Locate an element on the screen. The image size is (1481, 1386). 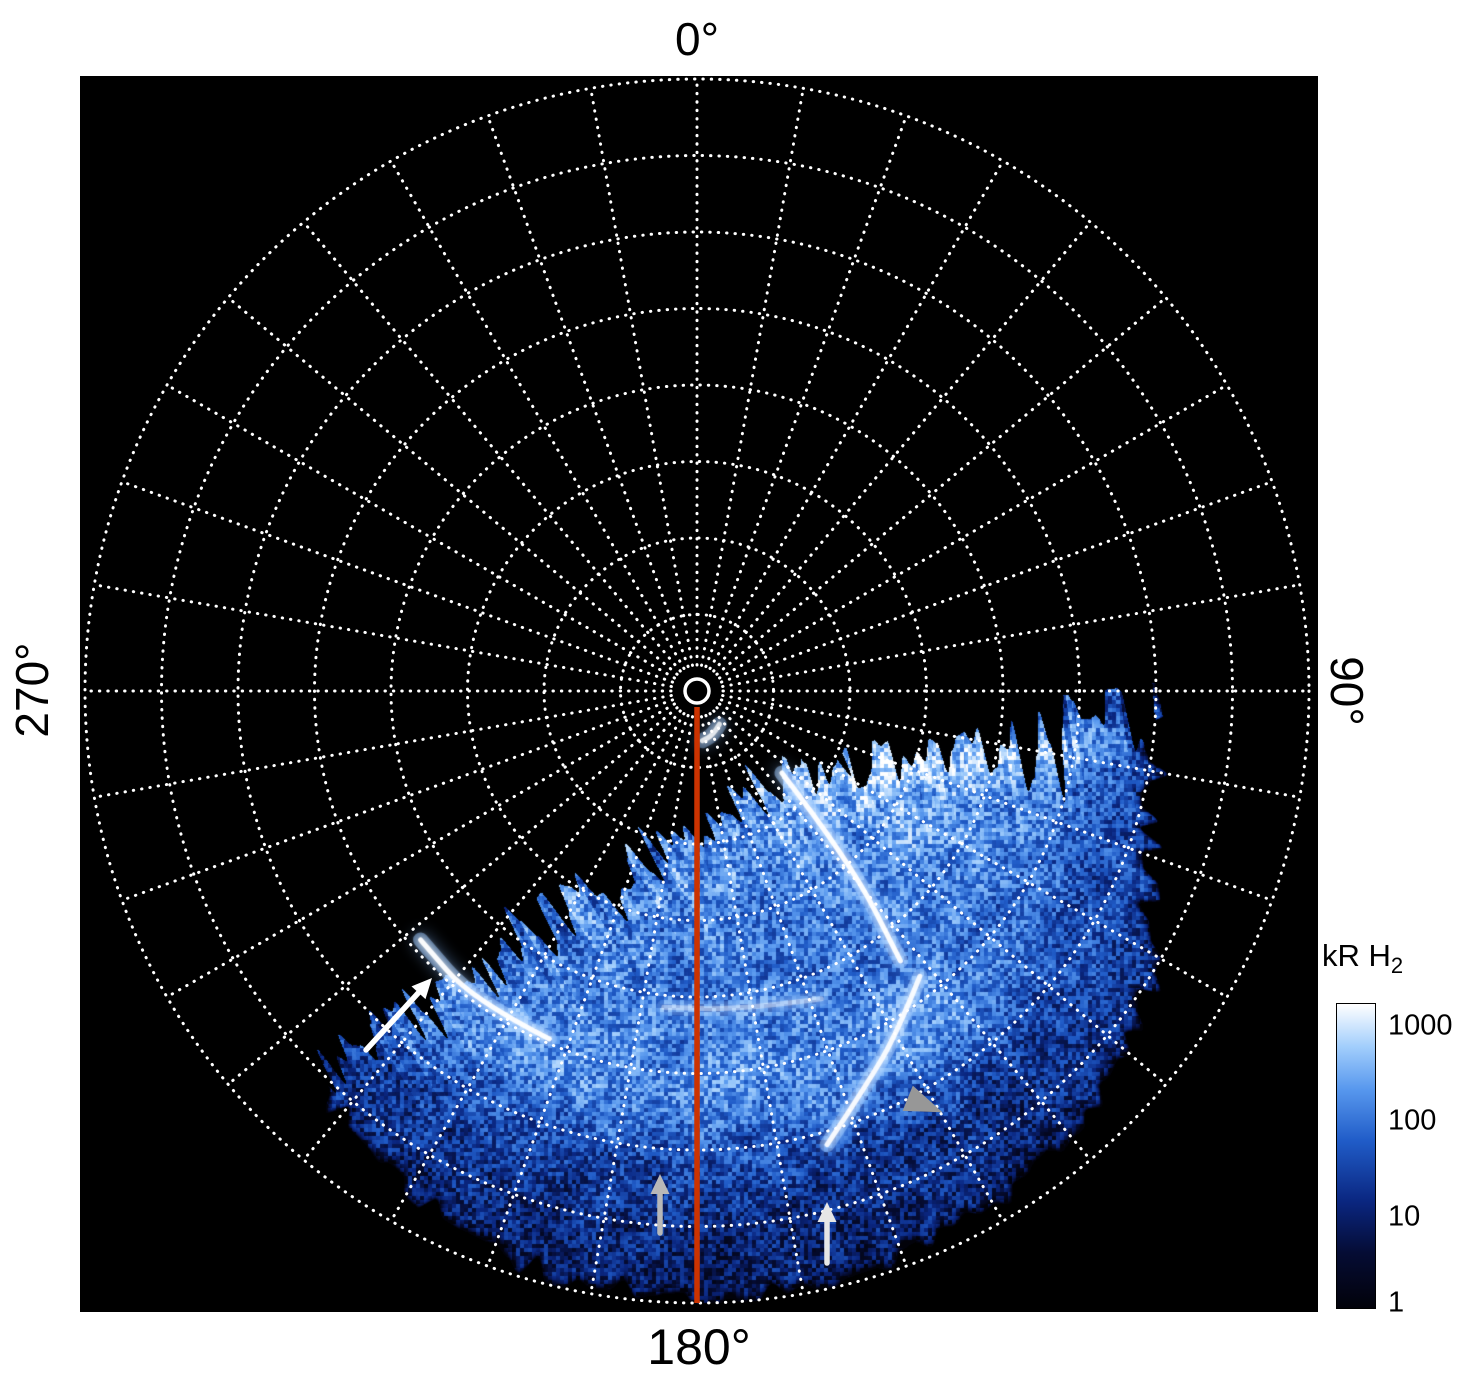
colorbar-tick-10: 10 is located at coordinates (1404, 1216).